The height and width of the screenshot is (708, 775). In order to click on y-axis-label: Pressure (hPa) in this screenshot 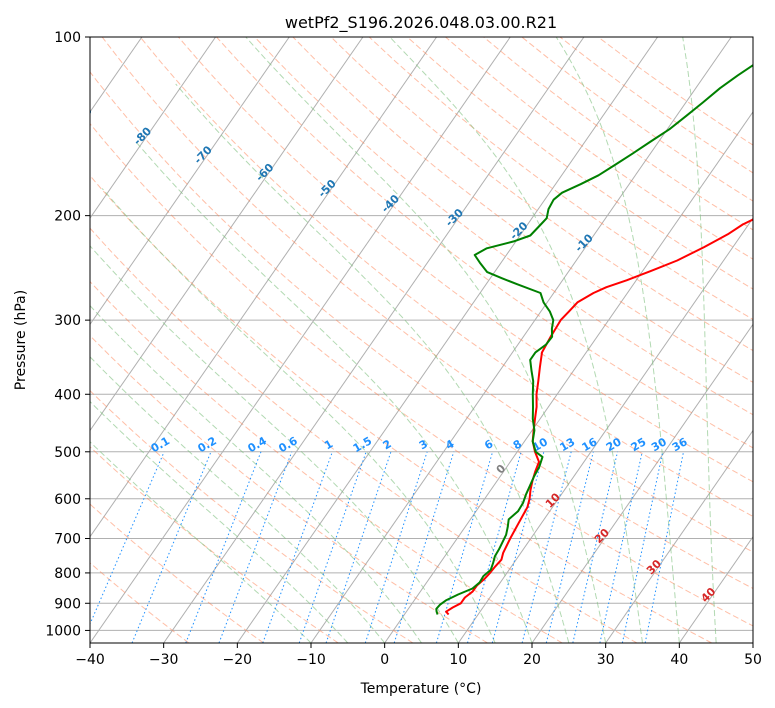, I will do `click(21, 340)`.